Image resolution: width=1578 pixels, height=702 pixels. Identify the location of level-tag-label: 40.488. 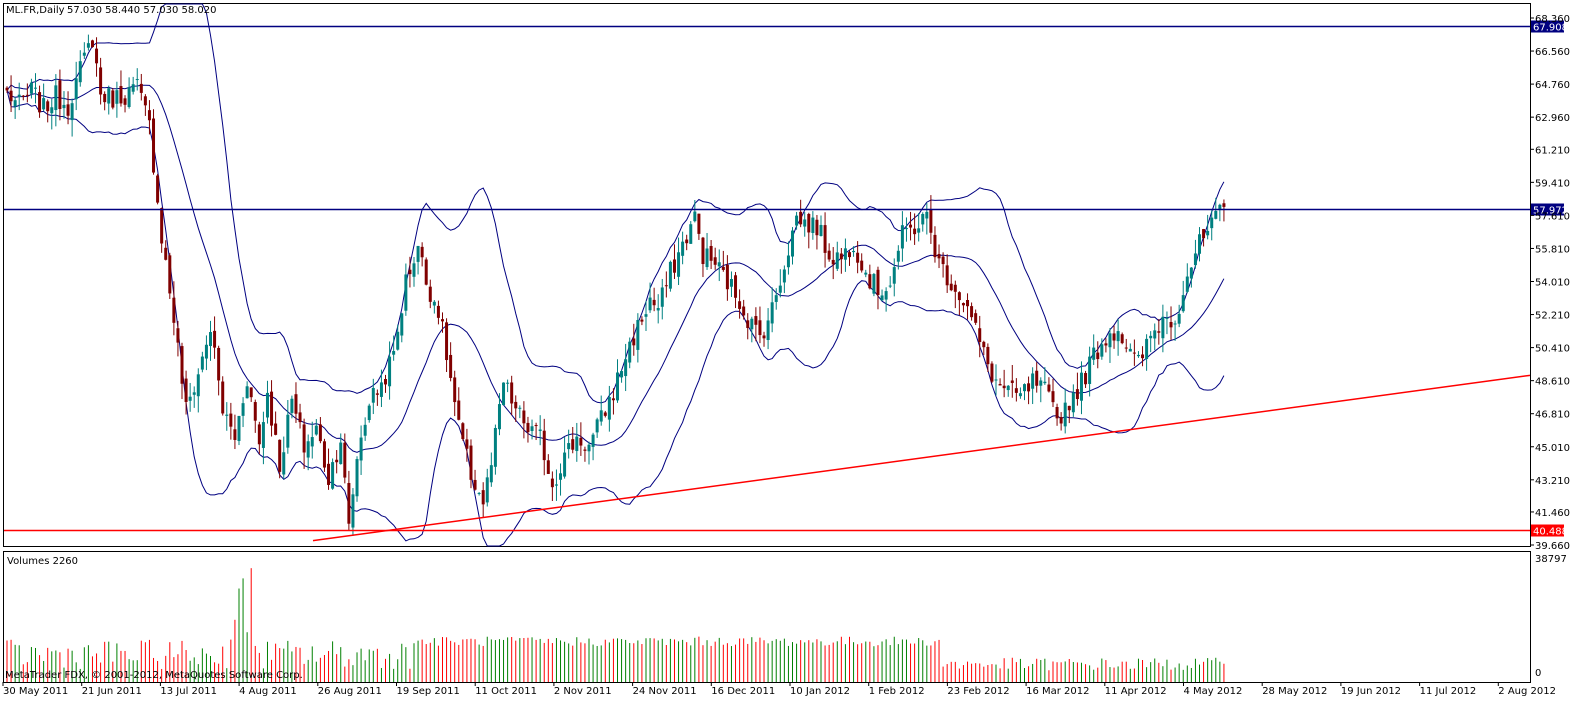
(1550, 532).